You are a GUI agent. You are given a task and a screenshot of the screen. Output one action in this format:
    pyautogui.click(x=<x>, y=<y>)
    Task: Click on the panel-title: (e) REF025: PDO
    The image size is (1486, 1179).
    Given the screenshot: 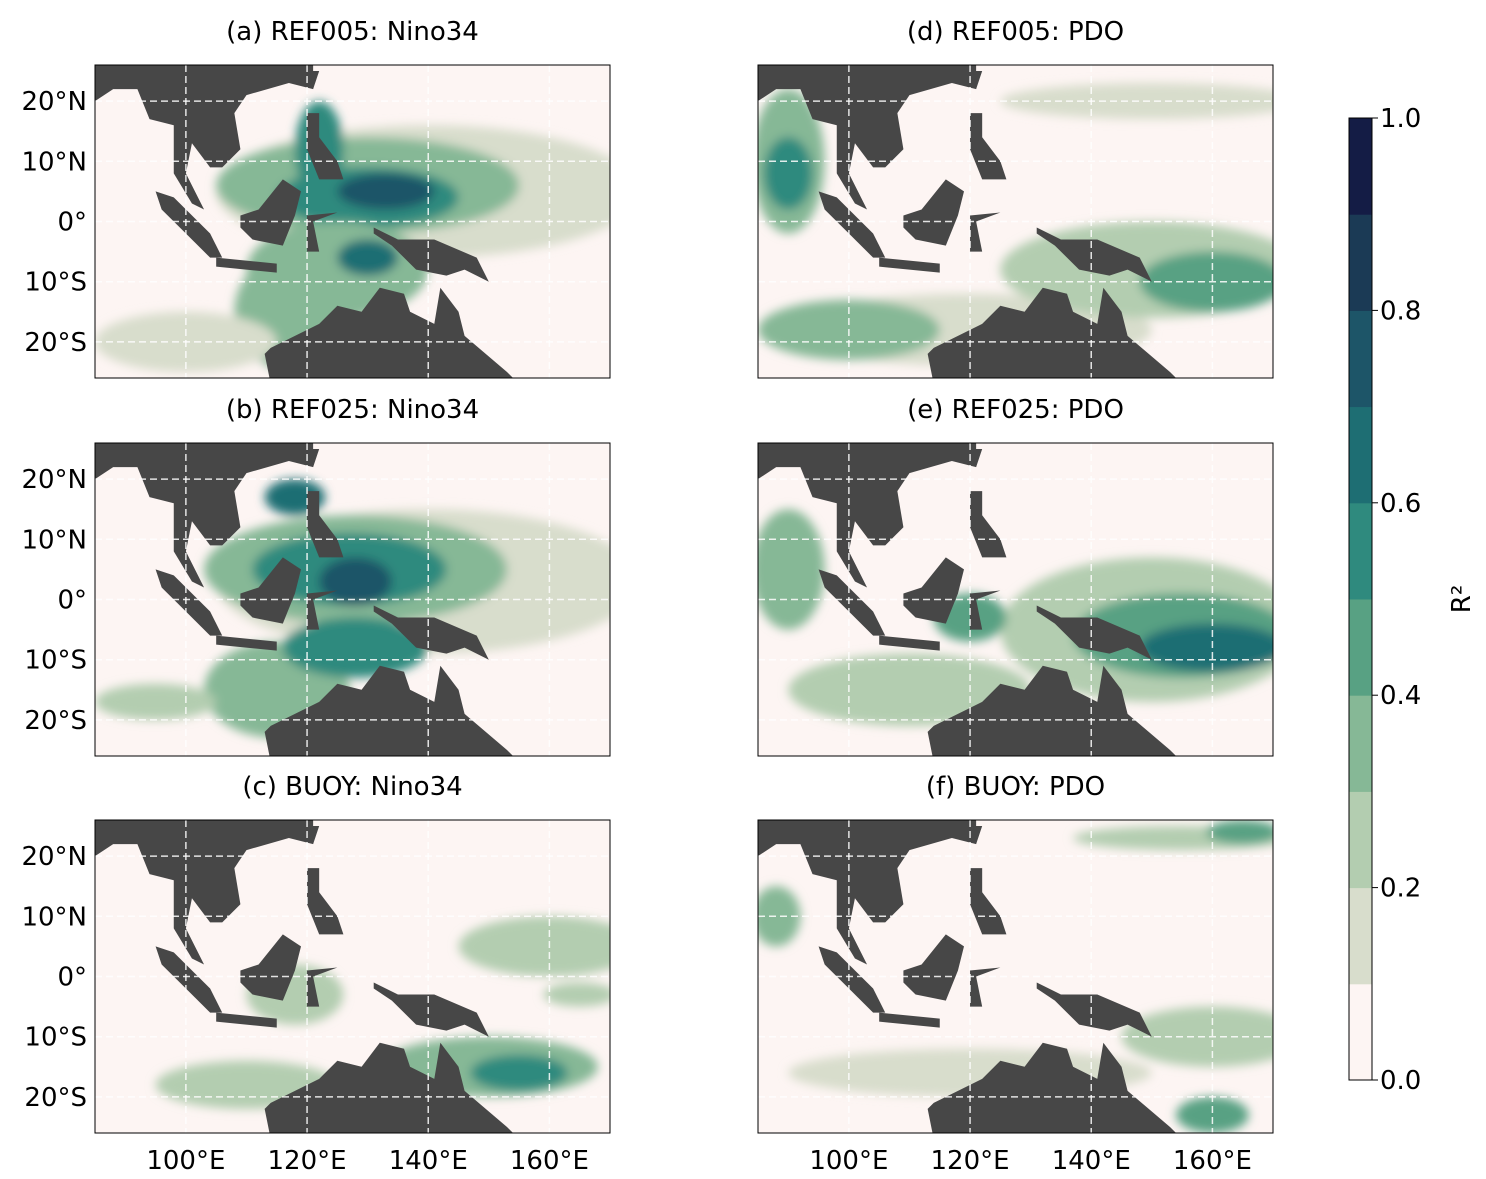 What is the action you would take?
    pyautogui.click(x=1015, y=410)
    